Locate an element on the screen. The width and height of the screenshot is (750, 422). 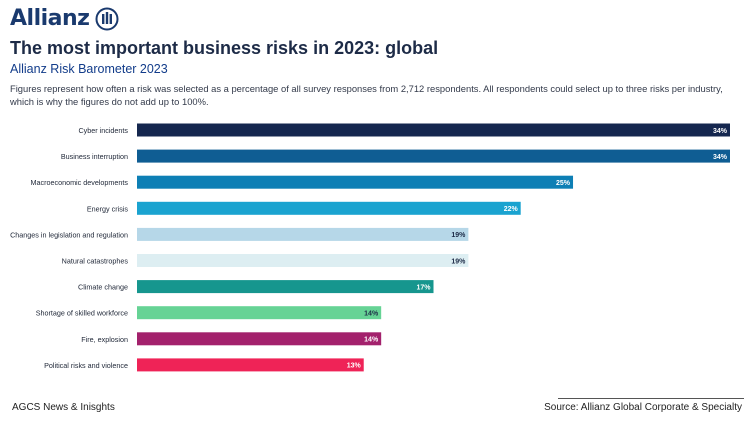
category-label: Energy crisis is located at coordinates (108, 208).